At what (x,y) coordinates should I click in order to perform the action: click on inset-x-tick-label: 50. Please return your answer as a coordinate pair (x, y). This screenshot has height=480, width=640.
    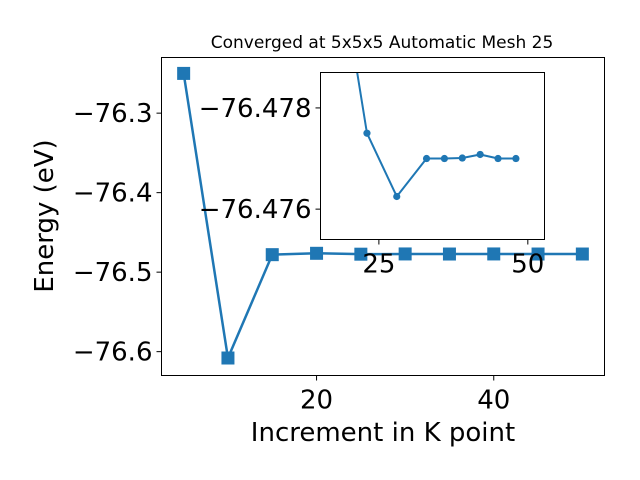
    Looking at the image, I should click on (527, 265).